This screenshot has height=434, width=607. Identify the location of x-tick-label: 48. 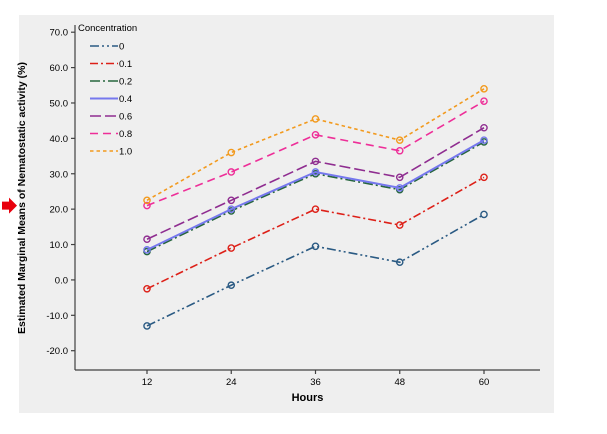
(399, 382).